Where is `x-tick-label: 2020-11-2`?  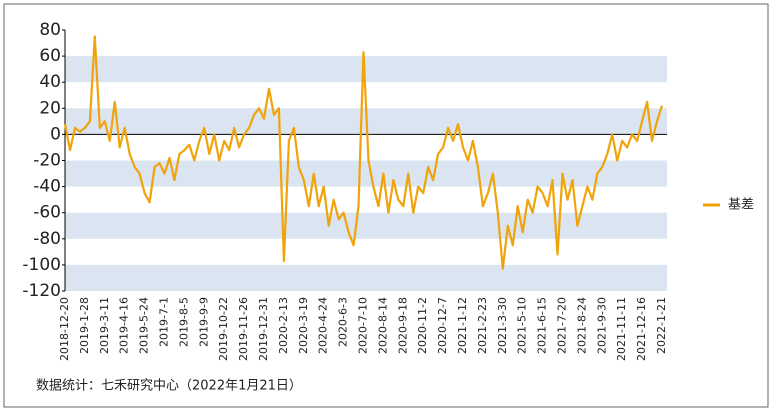
x-tick-label: 2020-11-2 is located at coordinates (422, 325).